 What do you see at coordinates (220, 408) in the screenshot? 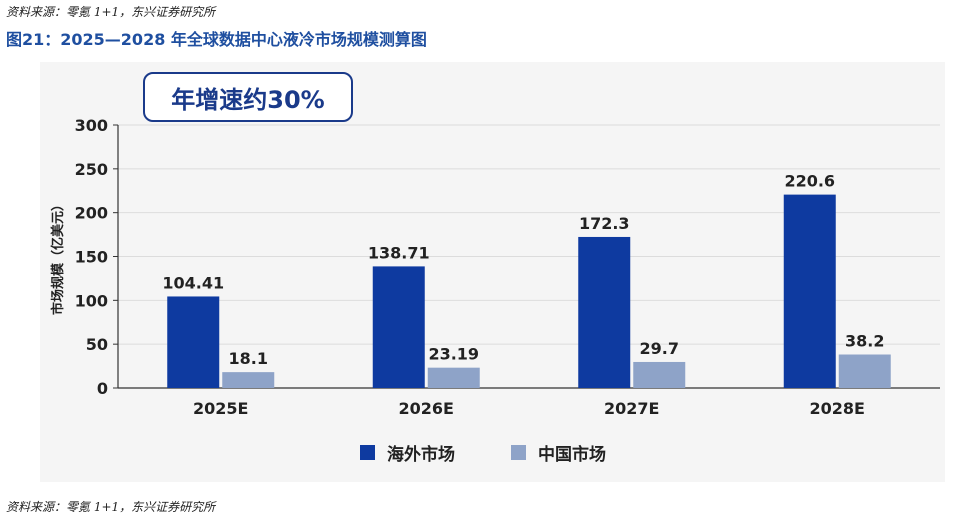
I see `x-tick-label: 2025E` at bounding box center [220, 408].